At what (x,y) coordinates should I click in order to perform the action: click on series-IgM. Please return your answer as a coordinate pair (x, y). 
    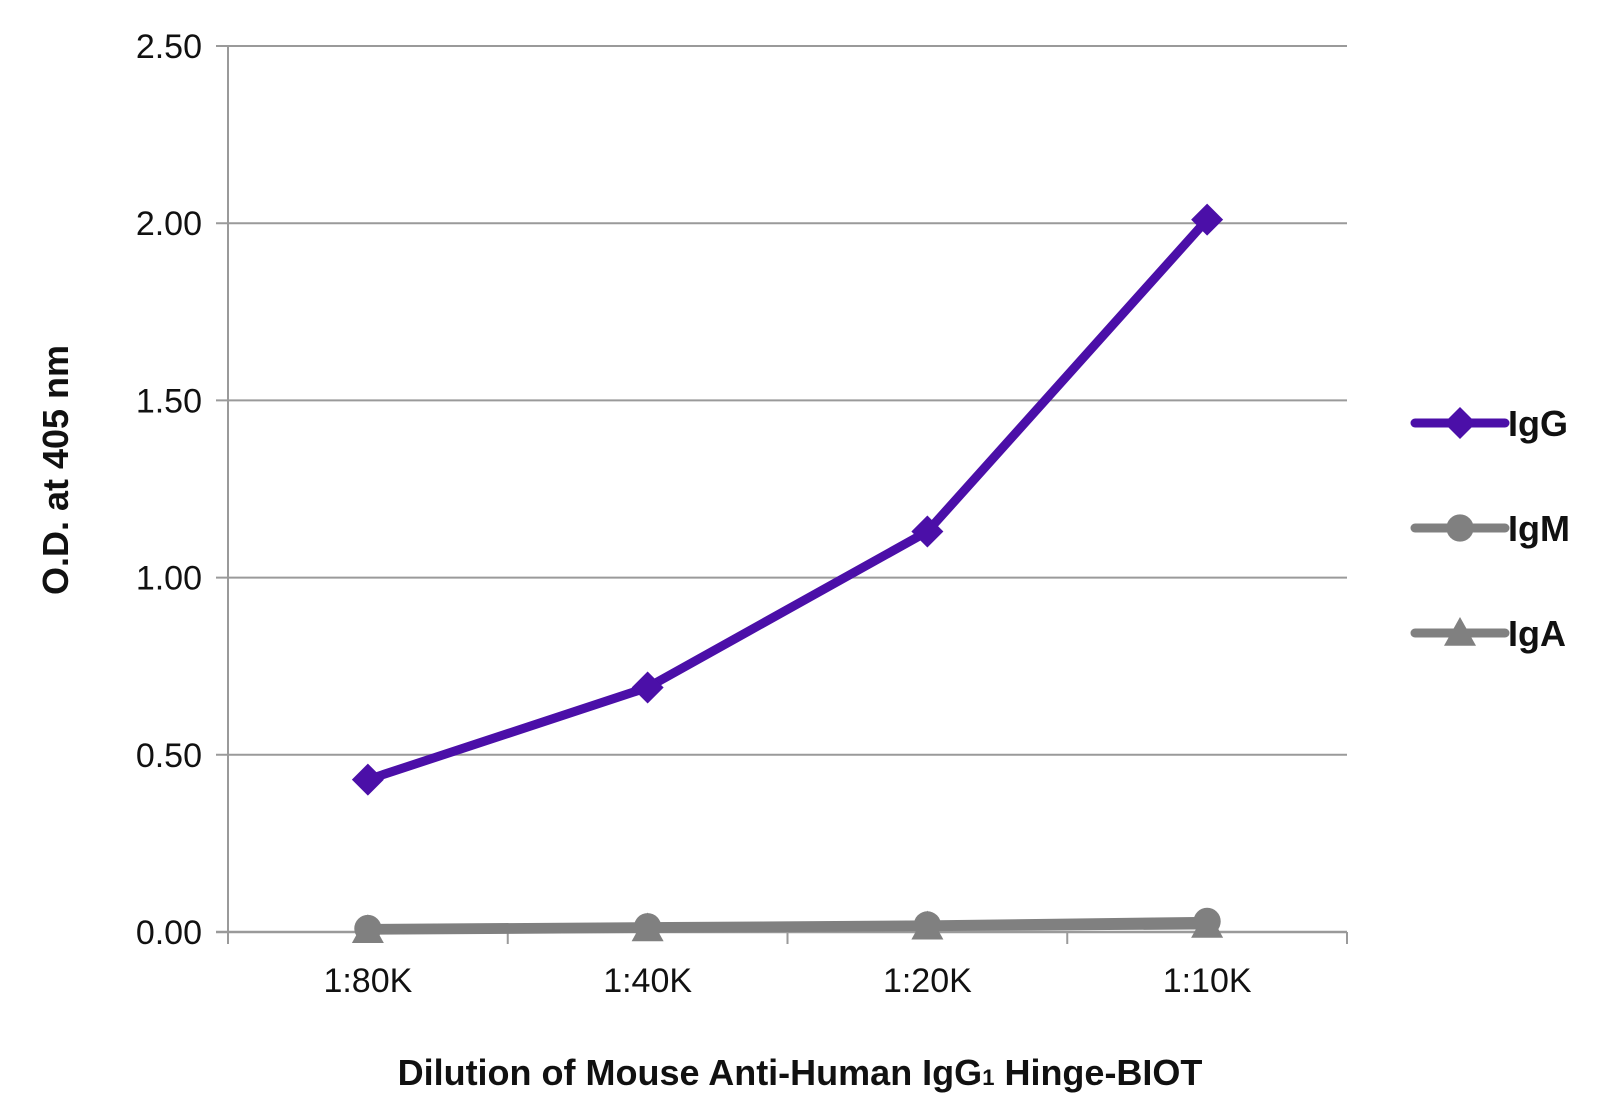
    Looking at the image, I should click on (787, 925).